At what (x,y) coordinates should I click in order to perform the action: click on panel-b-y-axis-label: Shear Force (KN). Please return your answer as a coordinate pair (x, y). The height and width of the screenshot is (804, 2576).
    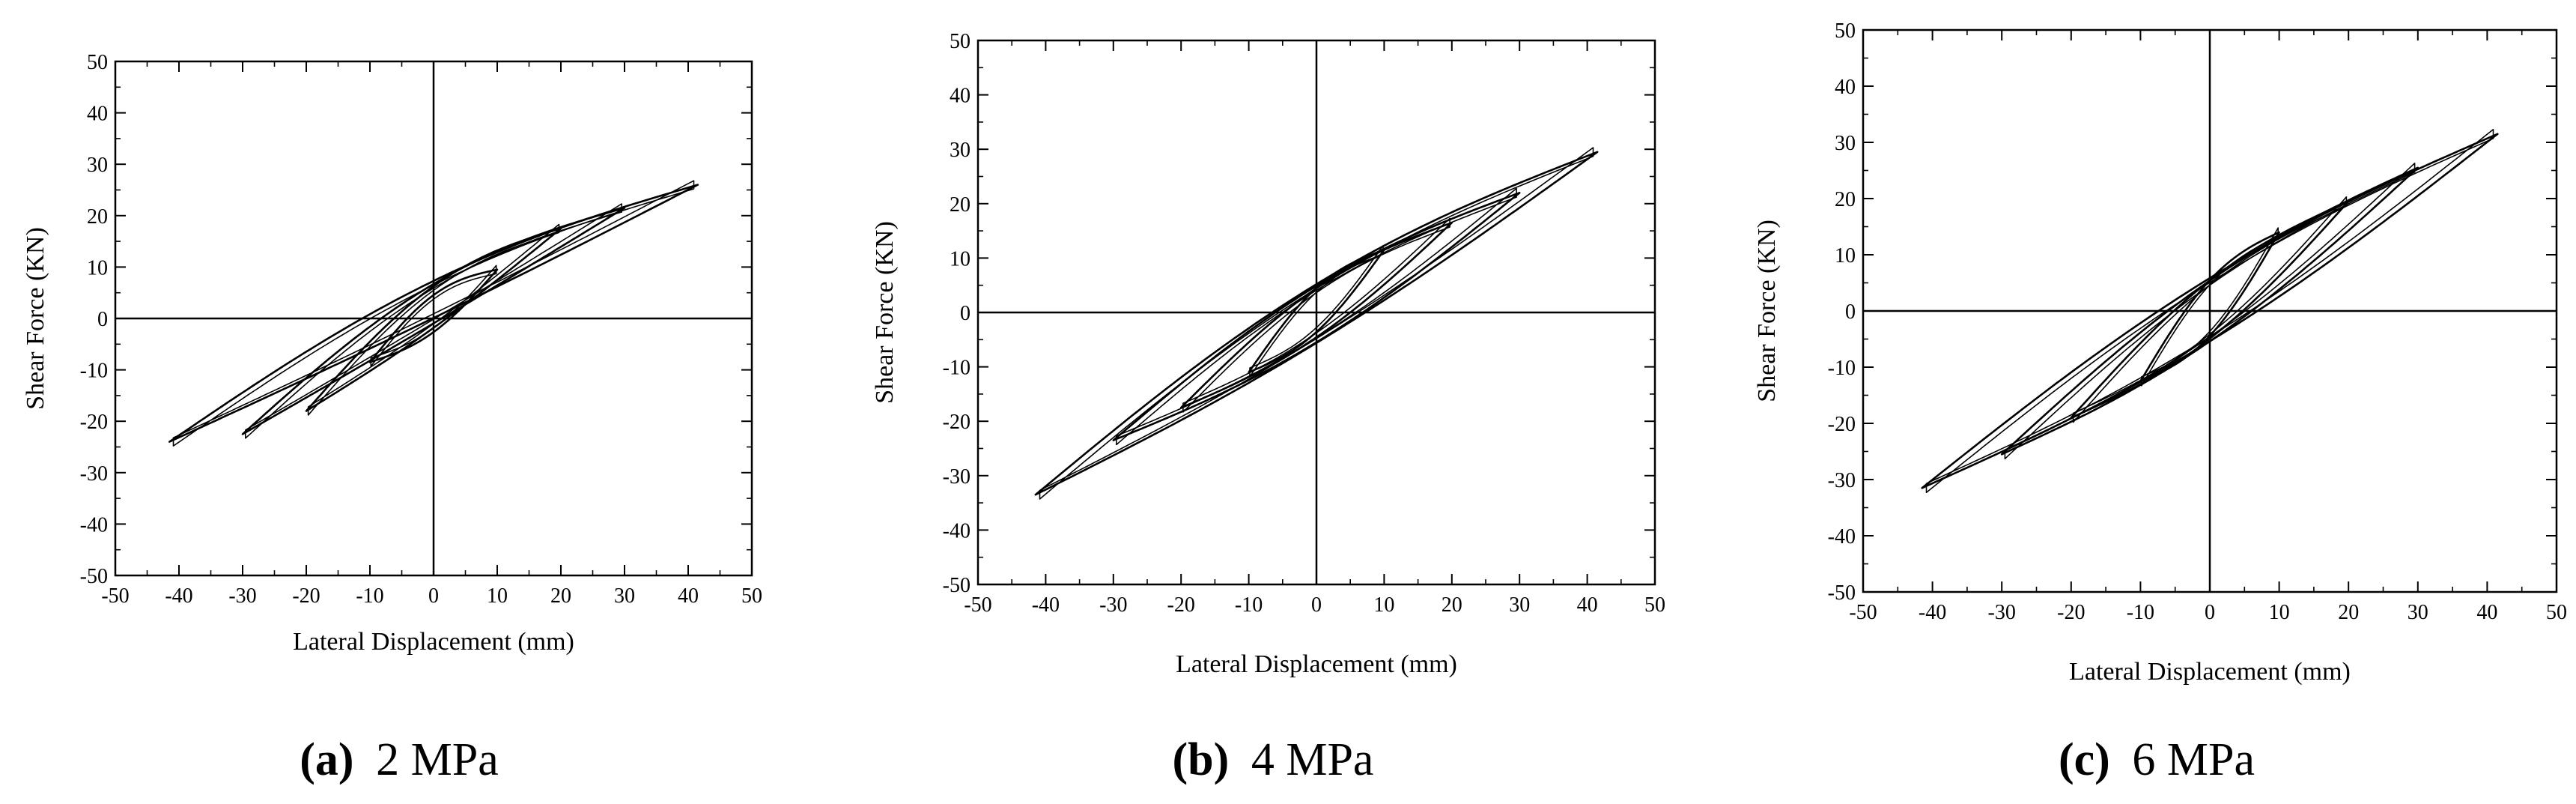
    Looking at the image, I should click on (885, 312).